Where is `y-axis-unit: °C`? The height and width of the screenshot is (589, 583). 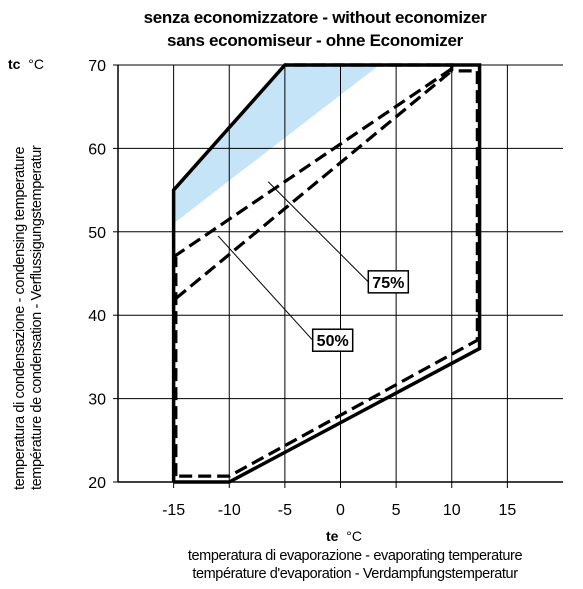 y-axis-unit: °C is located at coordinates (36, 64).